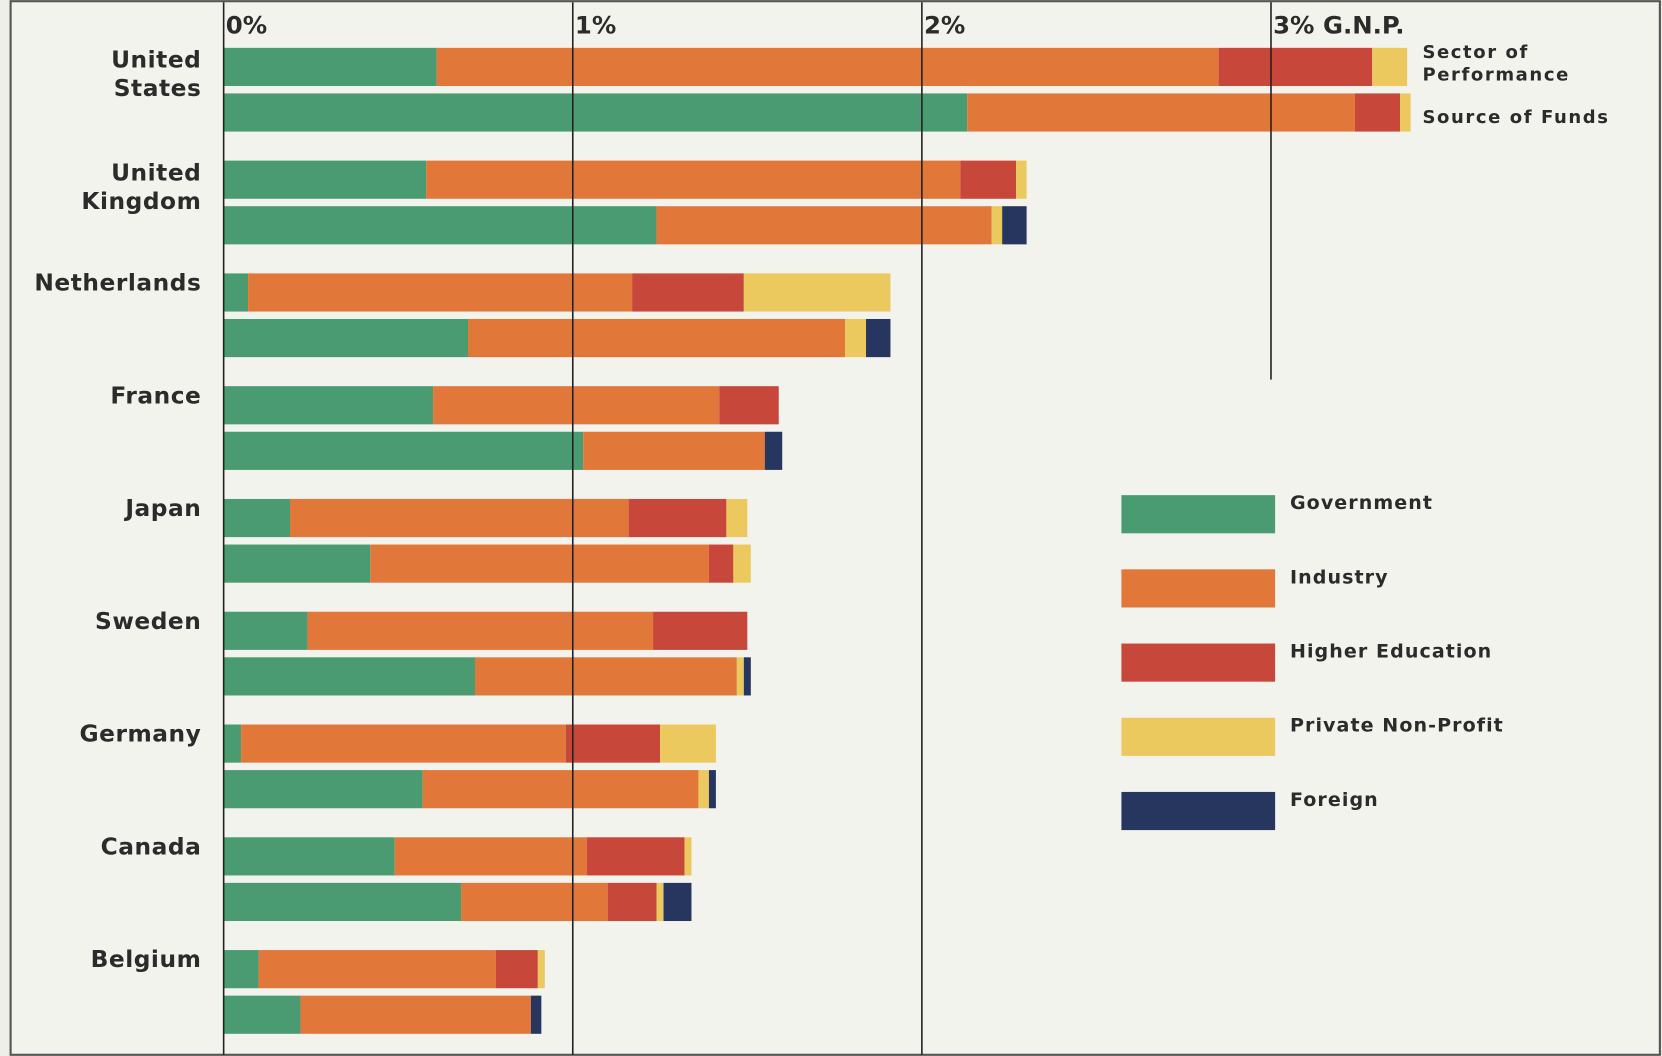  What do you see at coordinates (595, 25) in the screenshot?
I see `x-tick-label: 1%` at bounding box center [595, 25].